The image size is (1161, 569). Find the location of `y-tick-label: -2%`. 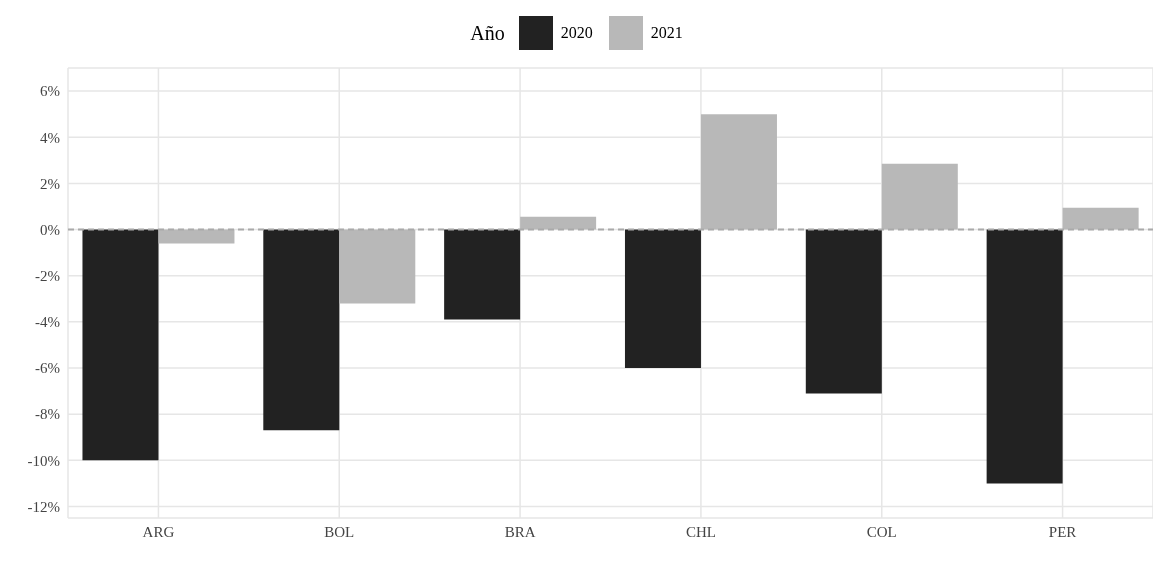

y-tick-label: -2% is located at coordinates (47, 276).